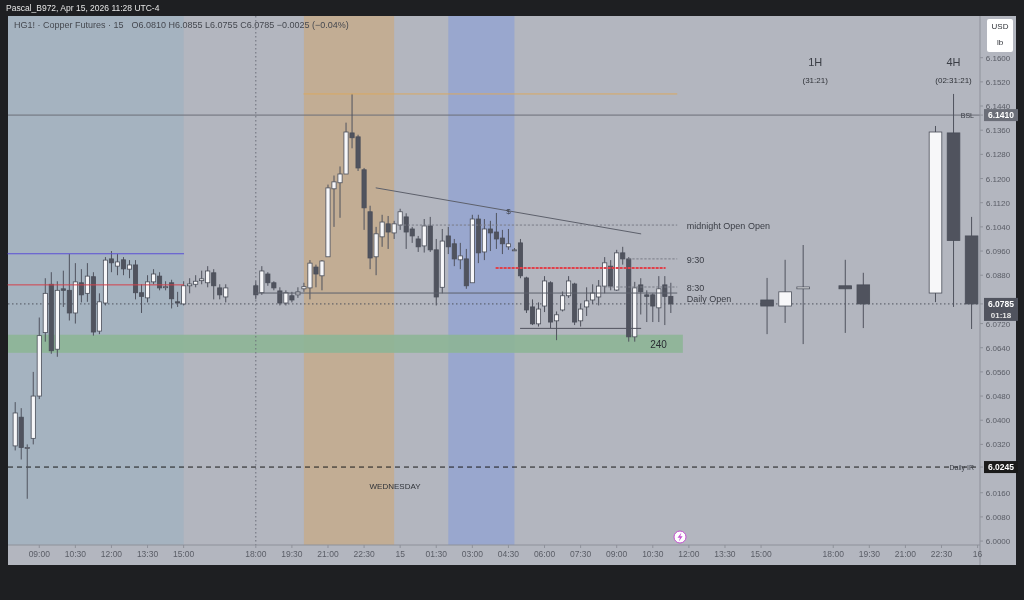 The height and width of the screenshot is (600, 1024). I want to click on y-tick-label: 6.0880, so click(998, 276).